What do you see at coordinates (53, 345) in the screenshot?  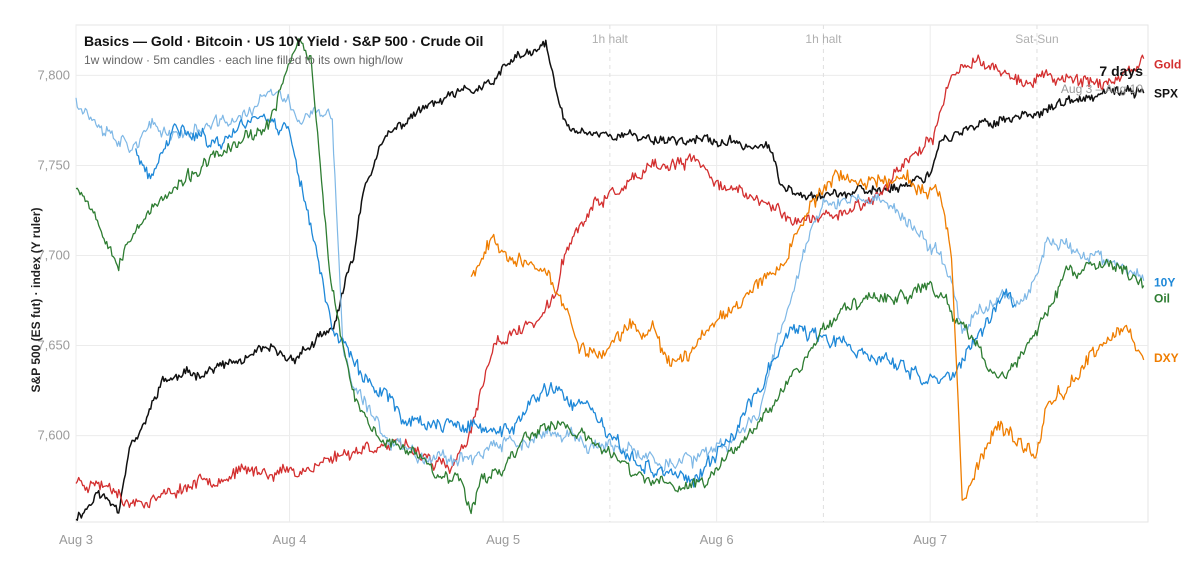 I see `y-tick-label: 7,650` at bounding box center [53, 345].